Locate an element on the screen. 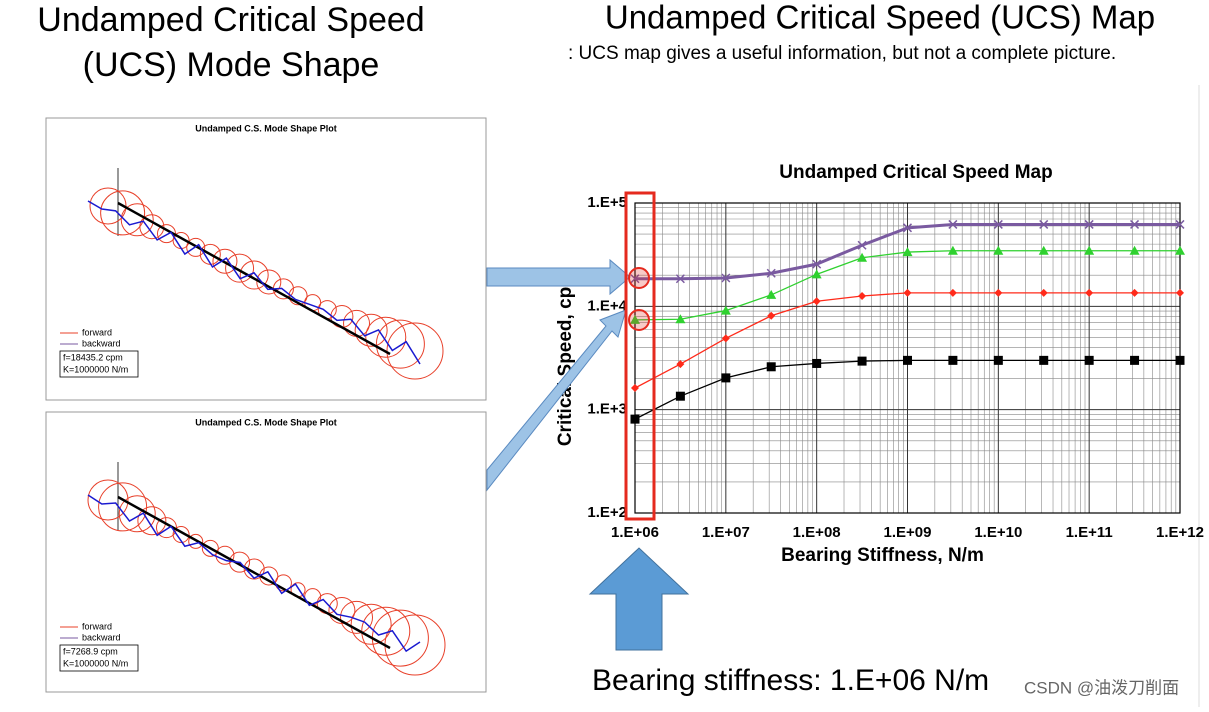  x-tick-label: 1.E+09 is located at coordinates (908, 532).